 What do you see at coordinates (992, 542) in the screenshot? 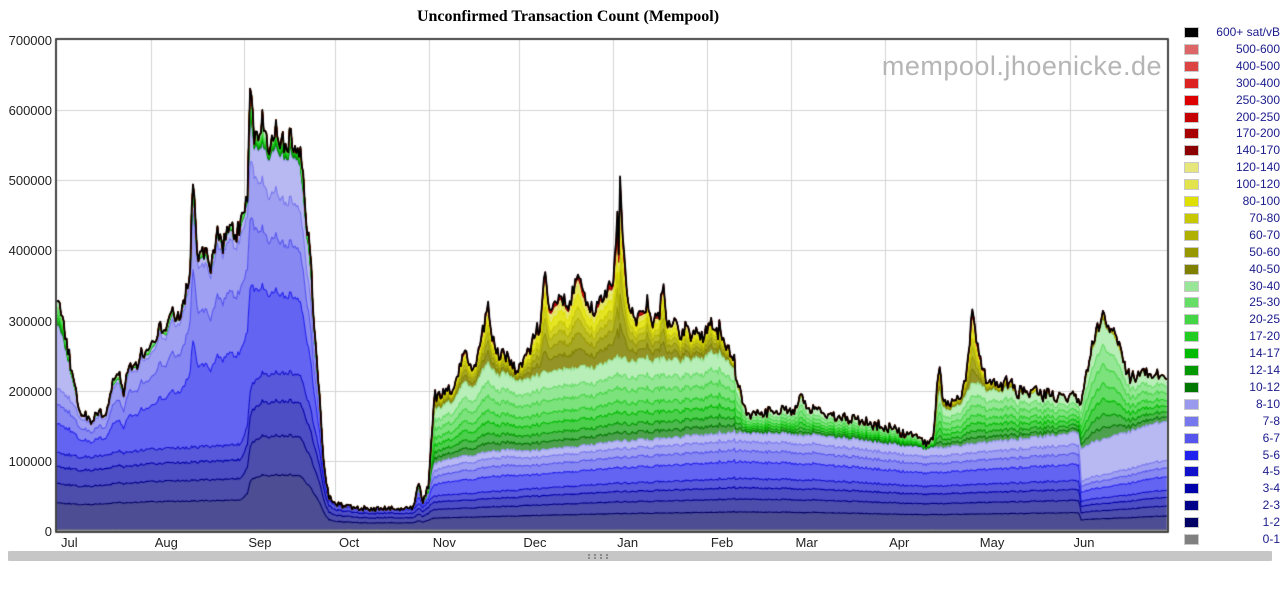
I see `x-axis-tick-may: May` at bounding box center [992, 542].